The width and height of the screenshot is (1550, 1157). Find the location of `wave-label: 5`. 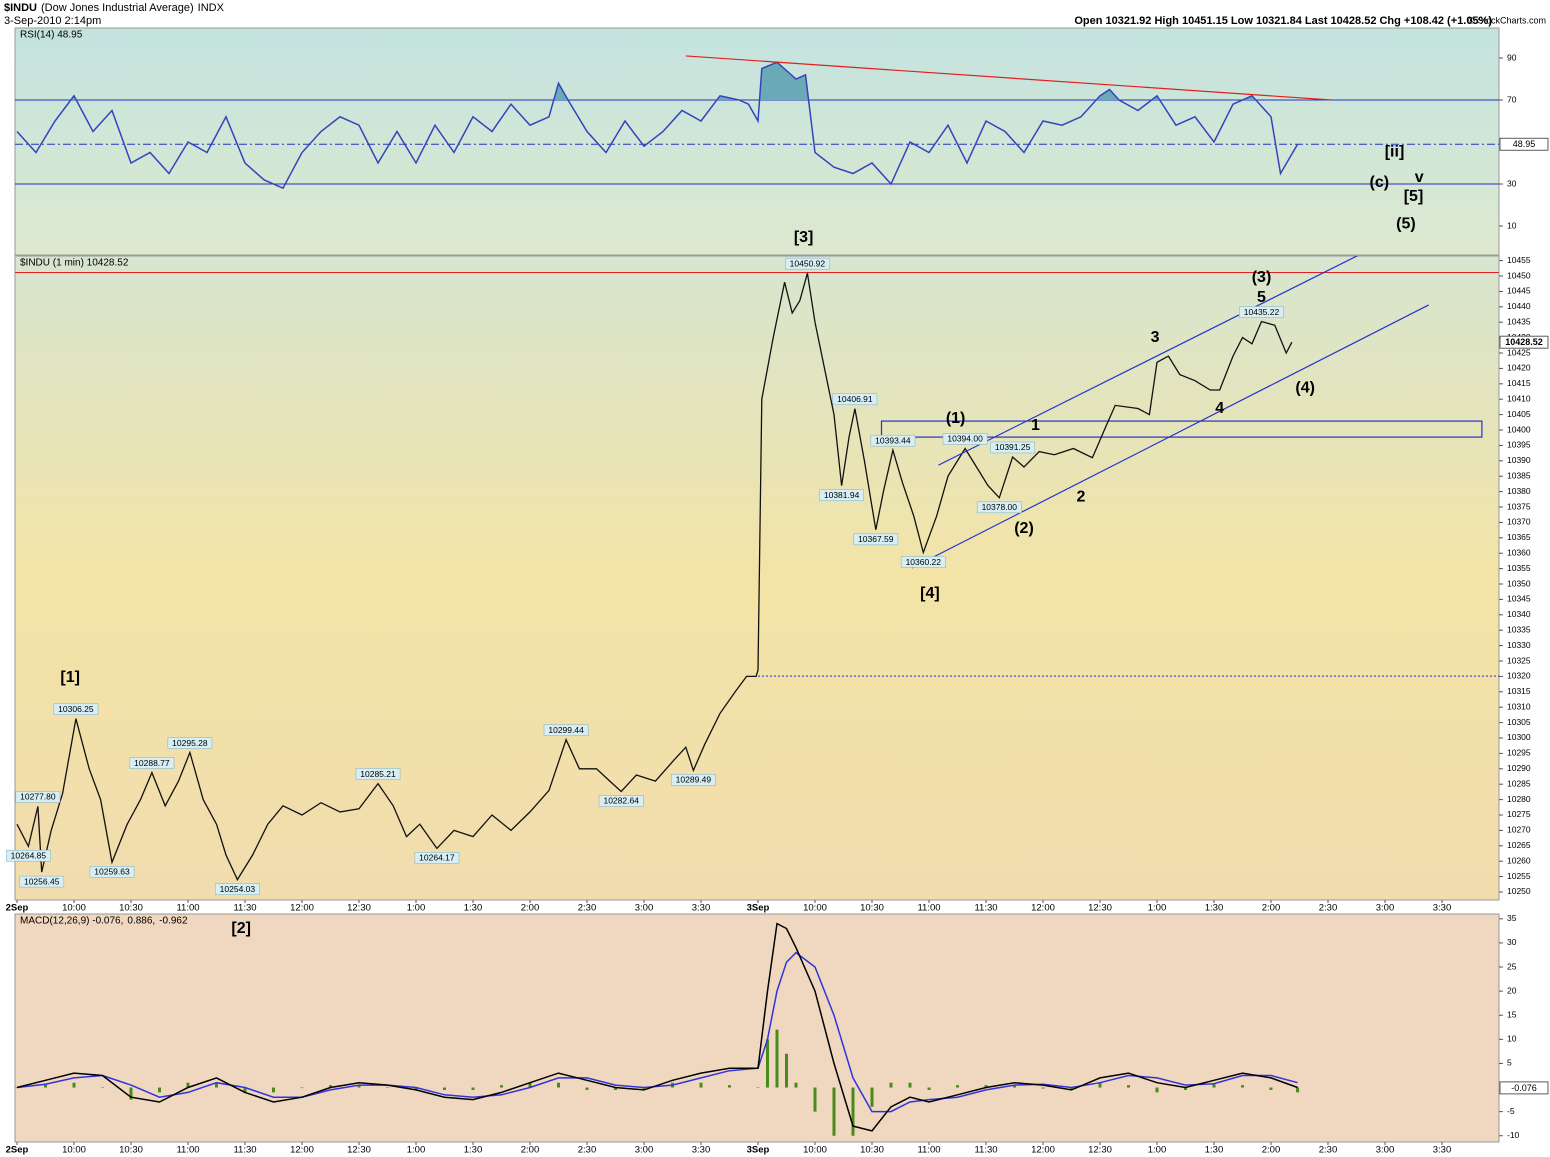

wave-label: 5 is located at coordinates (1261, 297).